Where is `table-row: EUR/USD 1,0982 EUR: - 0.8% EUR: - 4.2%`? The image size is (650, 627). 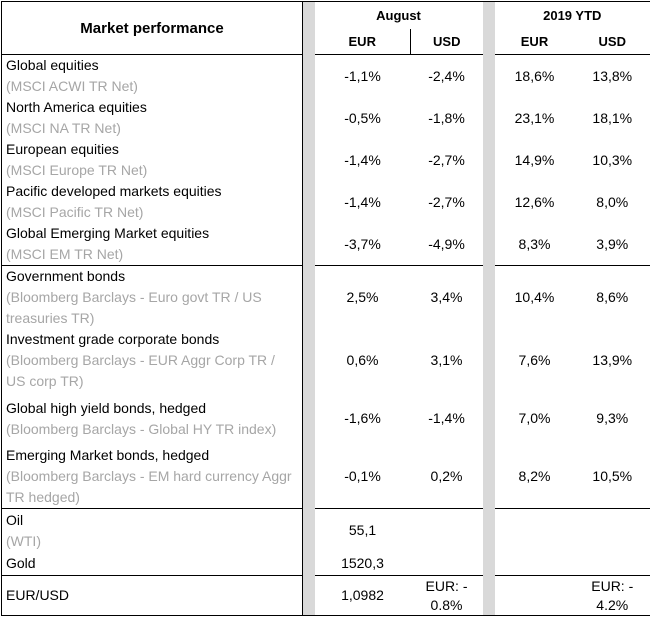
table-row: EUR/USD 1,0982 EUR: - 0.8% EUR: - 4.2% is located at coordinates (326, 596).